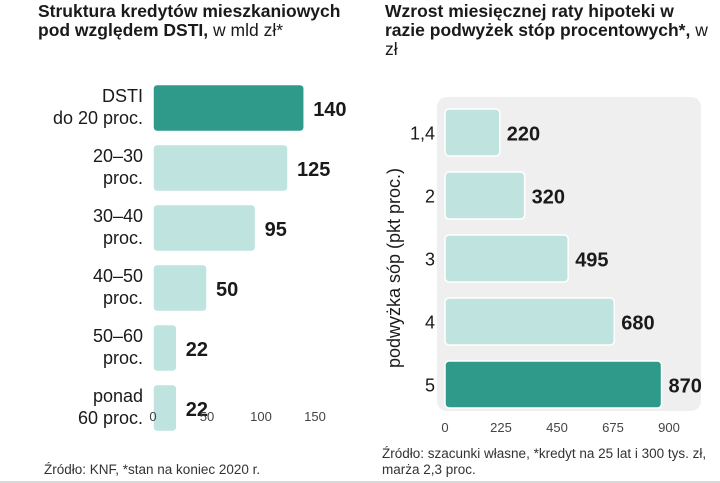 This screenshot has width=720, height=483. I want to click on value-label: 220, so click(523, 135).